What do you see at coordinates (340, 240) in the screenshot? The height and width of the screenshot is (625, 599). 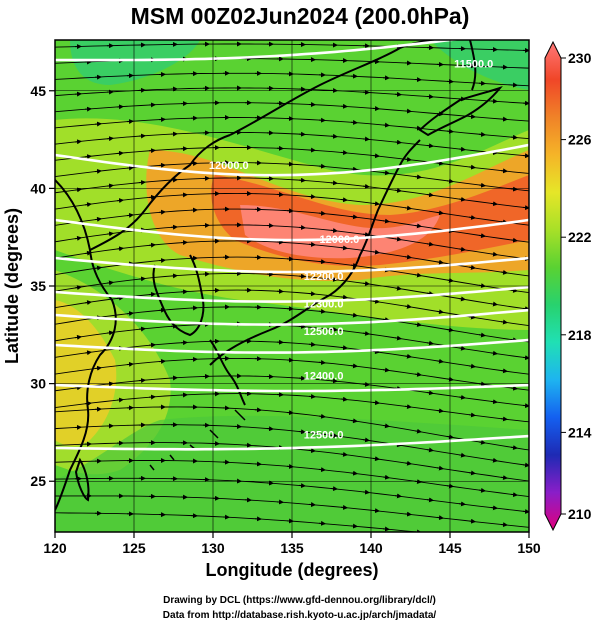 I see `contour-label: 12000.0` at bounding box center [340, 240].